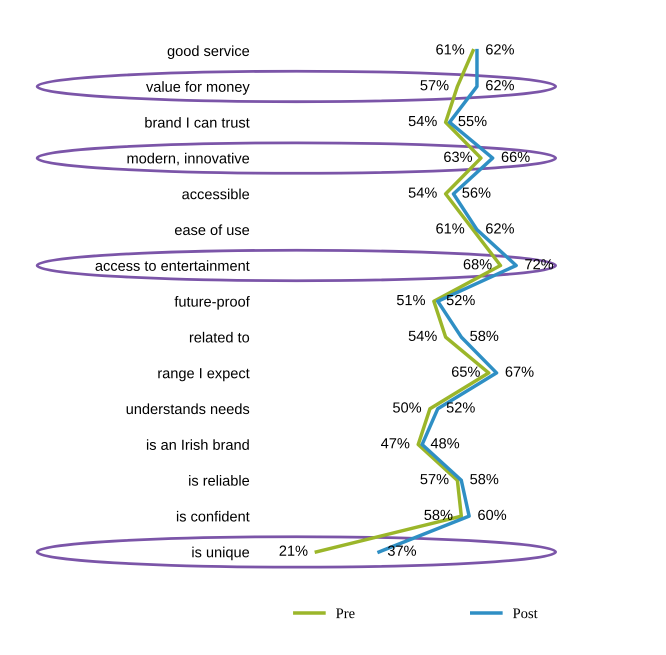 Image resolution: width=666 pixels, height=655 pixels. Describe the element at coordinates (516, 157) in the screenshot. I see `data-label: 66%` at that location.